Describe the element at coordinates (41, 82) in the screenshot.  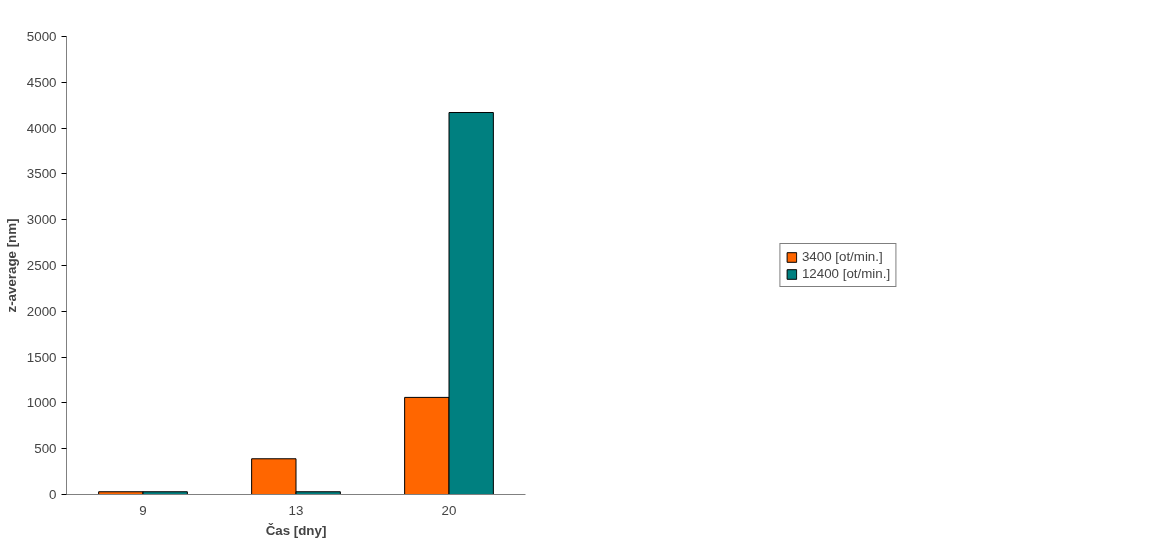
I see `y-tick-label: 4500` at that location.